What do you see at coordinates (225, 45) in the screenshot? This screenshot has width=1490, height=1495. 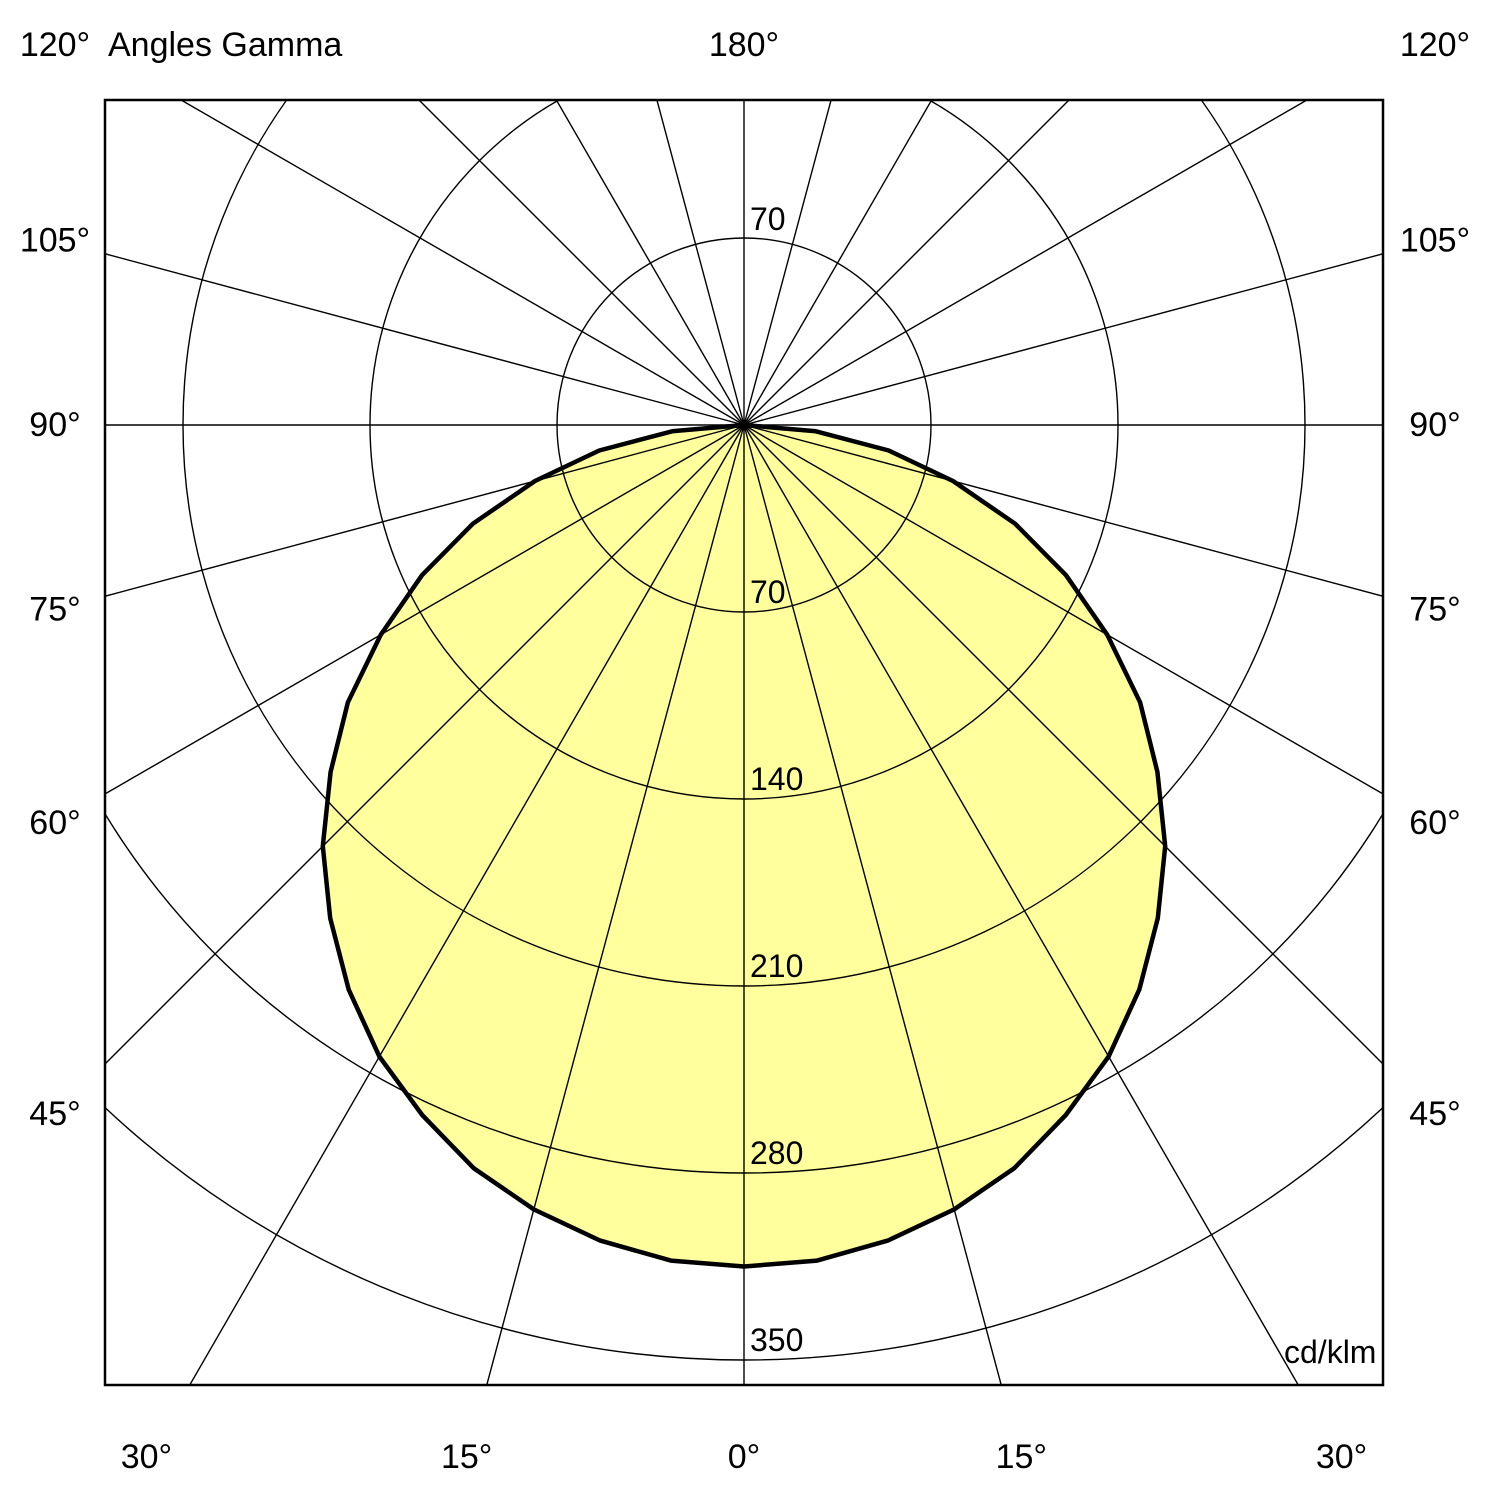 I see `chart-title: Angles Gamma` at bounding box center [225, 45].